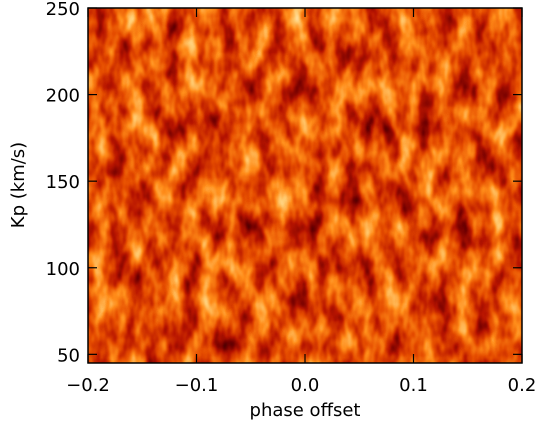 The image size is (539, 428). What do you see at coordinates (88, 385) in the screenshot?
I see `x-tick-label: −0.2` at bounding box center [88, 385].